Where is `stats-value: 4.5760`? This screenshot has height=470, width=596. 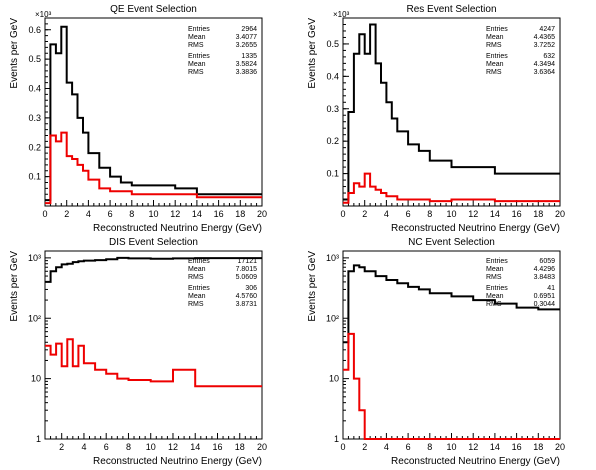 stats-value: 4.5760 is located at coordinates (247, 296).